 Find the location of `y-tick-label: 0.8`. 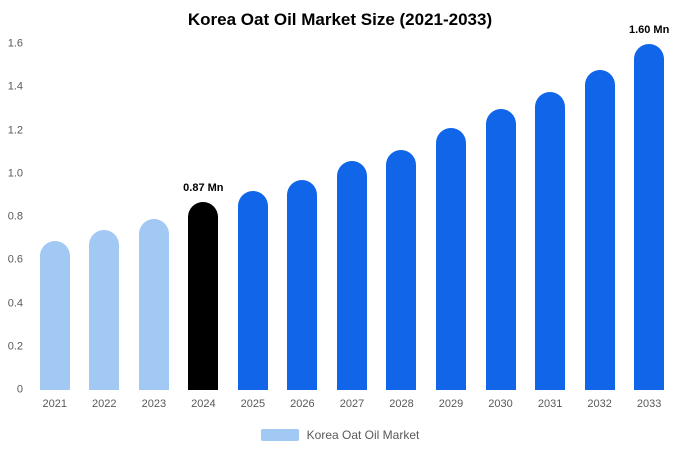

y-tick-label: 0.8 is located at coordinates (15, 216).